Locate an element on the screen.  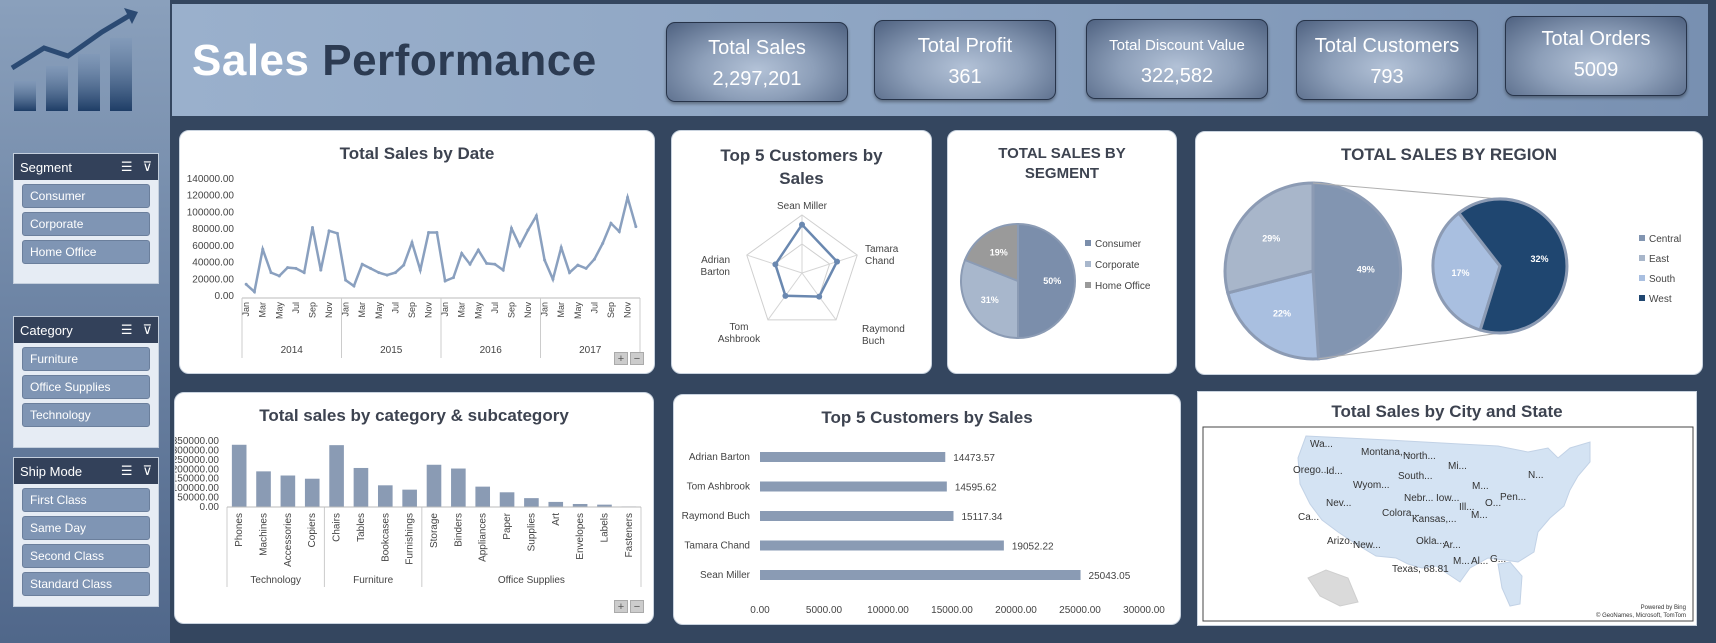
month-tick-label: Nov is located at coordinates (528, 310).